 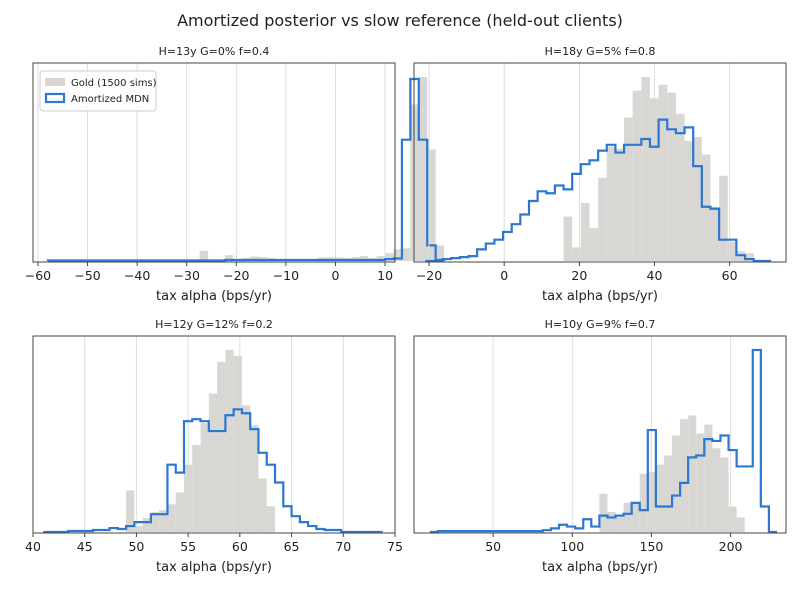 I want to click on panel-title: H=13y G=0% f=0.4, so click(x=214, y=51).